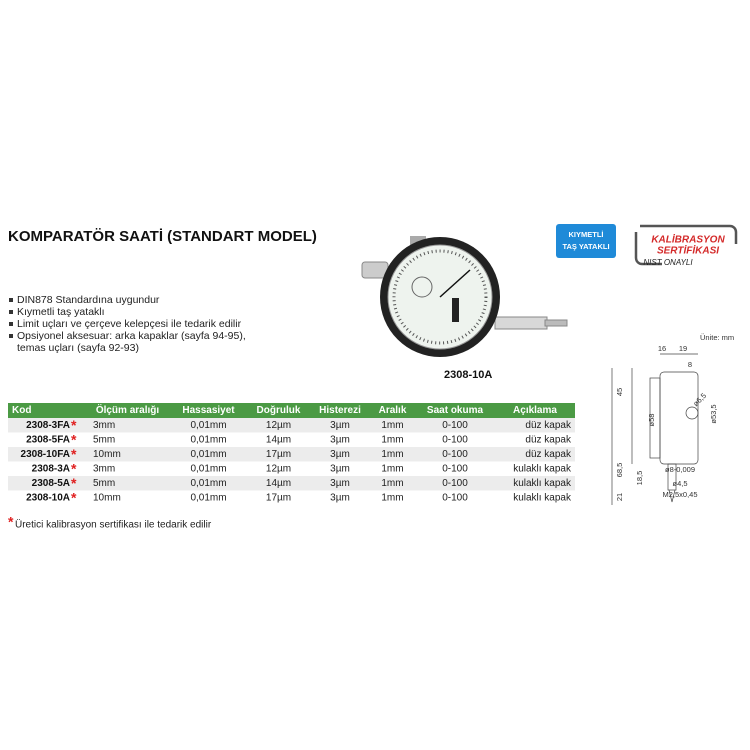  Describe the element at coordinates (78, 348) in the screenshot. I see `feature: temas uçları (sayfa 92-93)` at that location.